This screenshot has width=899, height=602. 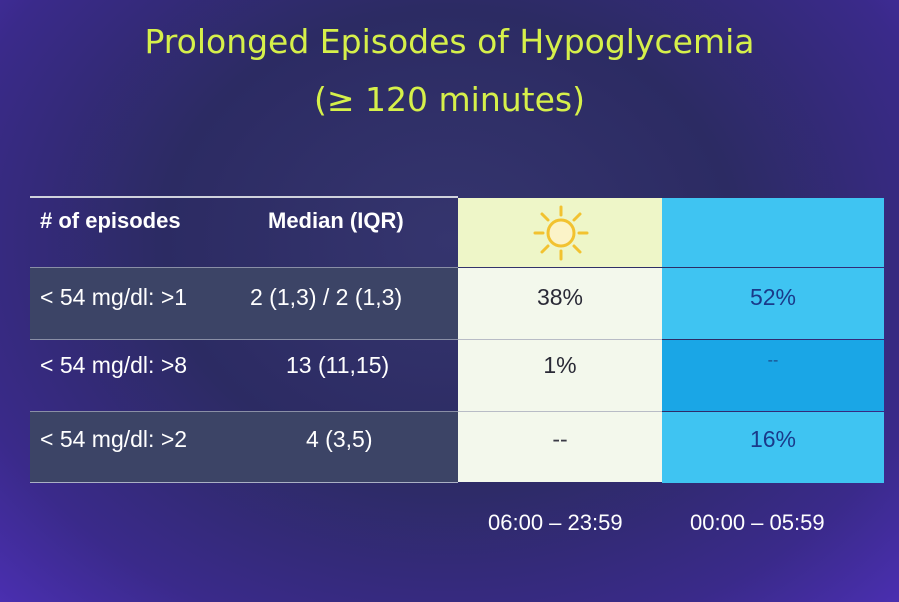 I want to click on day-header, so click(x=560, y=232).